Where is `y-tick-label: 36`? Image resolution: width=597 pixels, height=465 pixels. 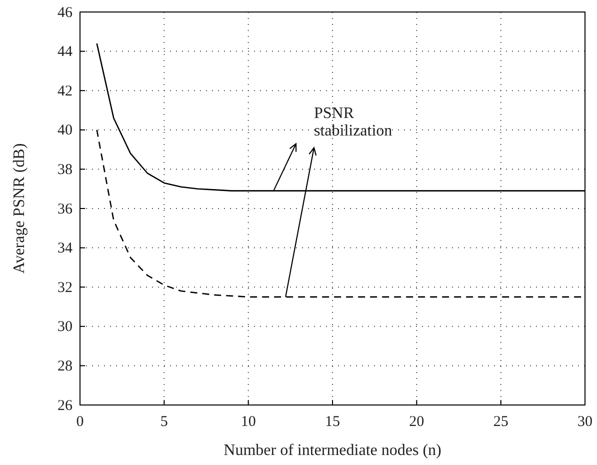
y-tick-label: 36 is located at coordinates (65, 209).